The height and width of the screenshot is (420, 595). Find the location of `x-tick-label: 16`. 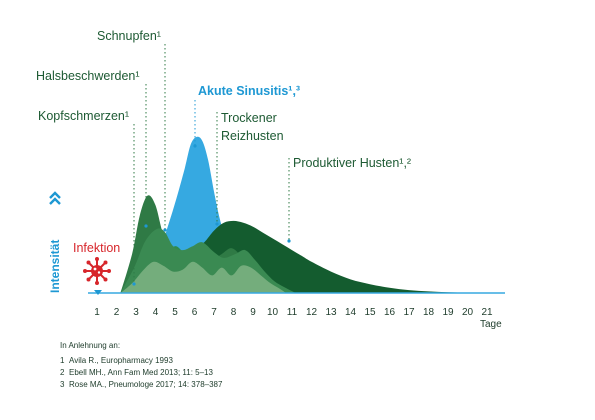

x-tick-label: 16 is located at coordinates (390, 312).